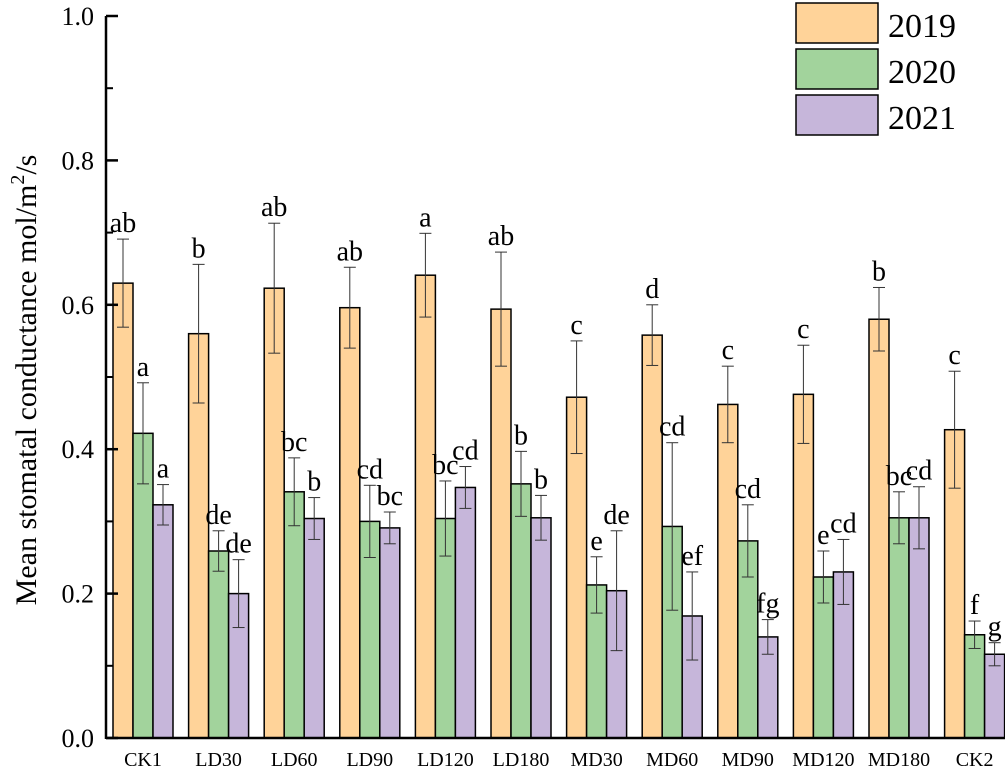 This screenshot has width=1005, height=775. What do you see at coordinates (974, 686) in the screenshot?
I see `bar-2020-CK2` at bounding box center [974, 686].